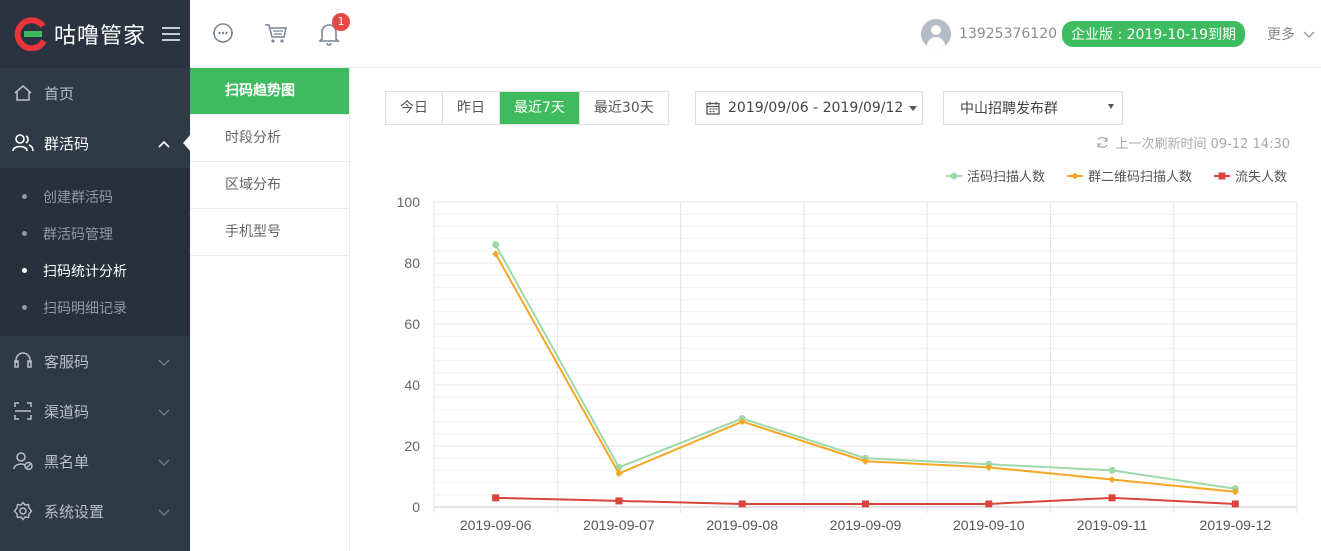 The height and width of the screenshot is (551, 1321). Describe the element at coordinates (1202, 144) in the screenshot. I see `refresh-text: 上一次刷新时间 09-12 14:30` at that location.